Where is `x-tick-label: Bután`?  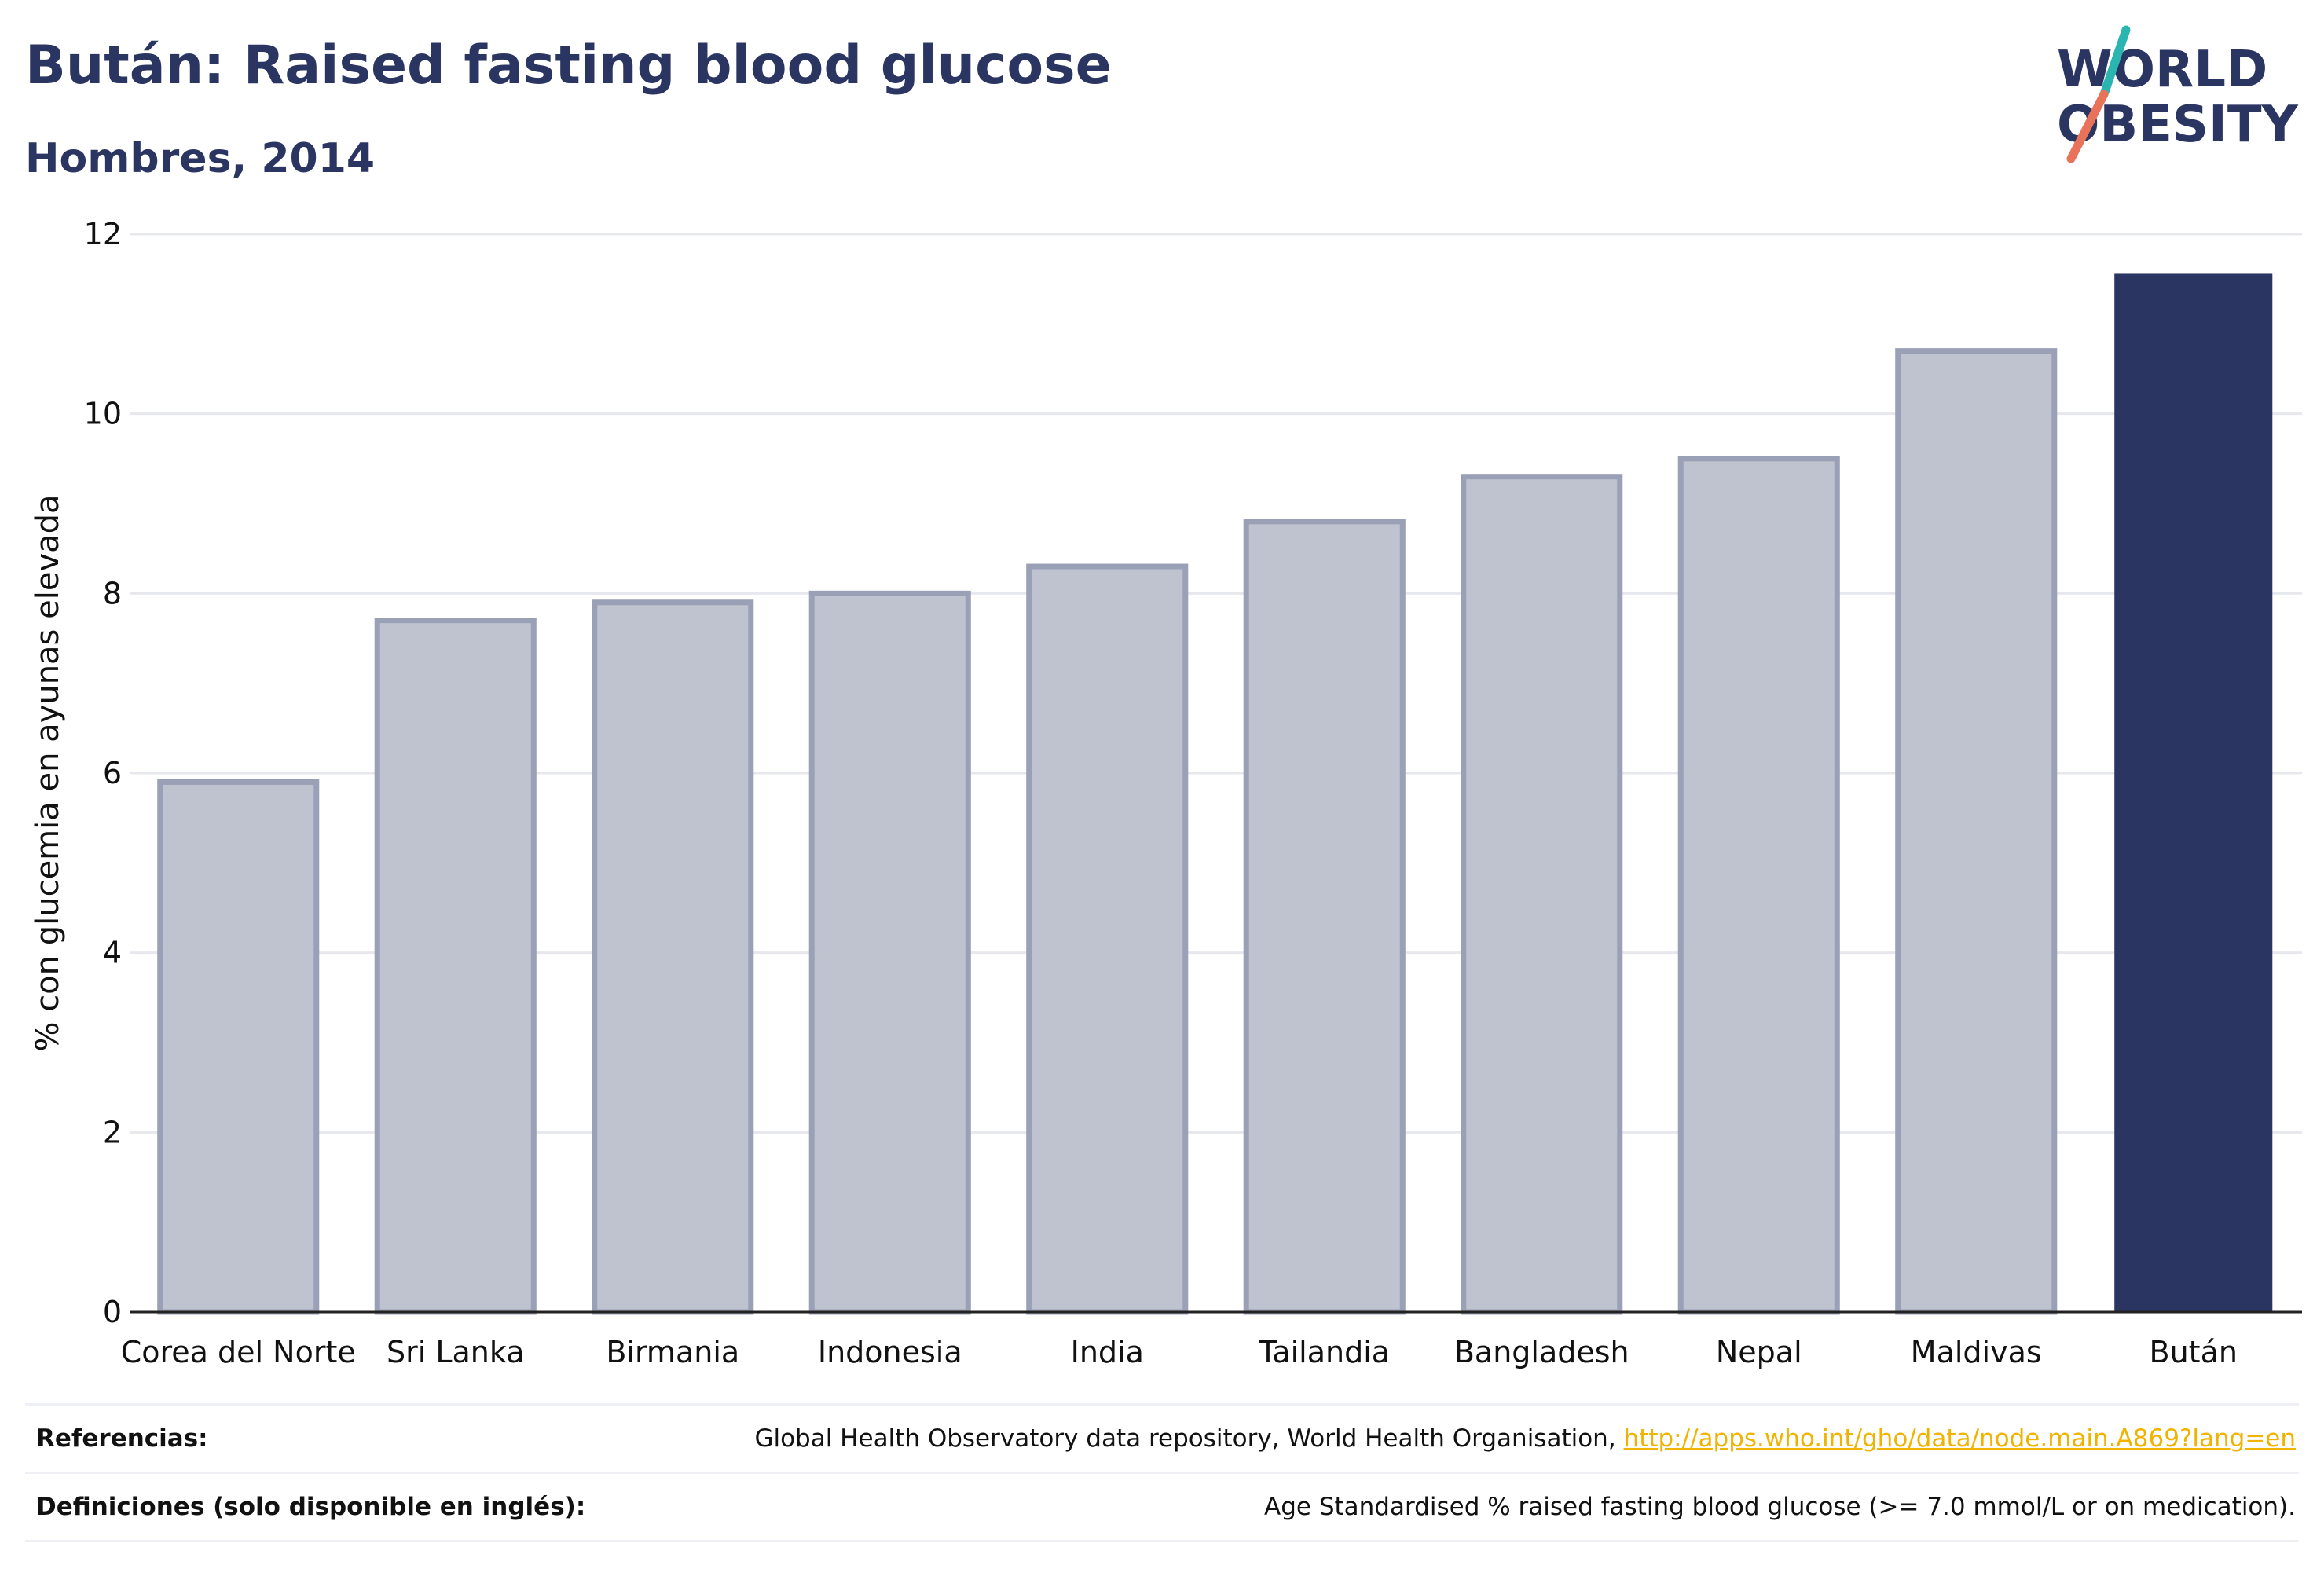
x-tick-label: Bután is located at coordinates (2194, 1352).